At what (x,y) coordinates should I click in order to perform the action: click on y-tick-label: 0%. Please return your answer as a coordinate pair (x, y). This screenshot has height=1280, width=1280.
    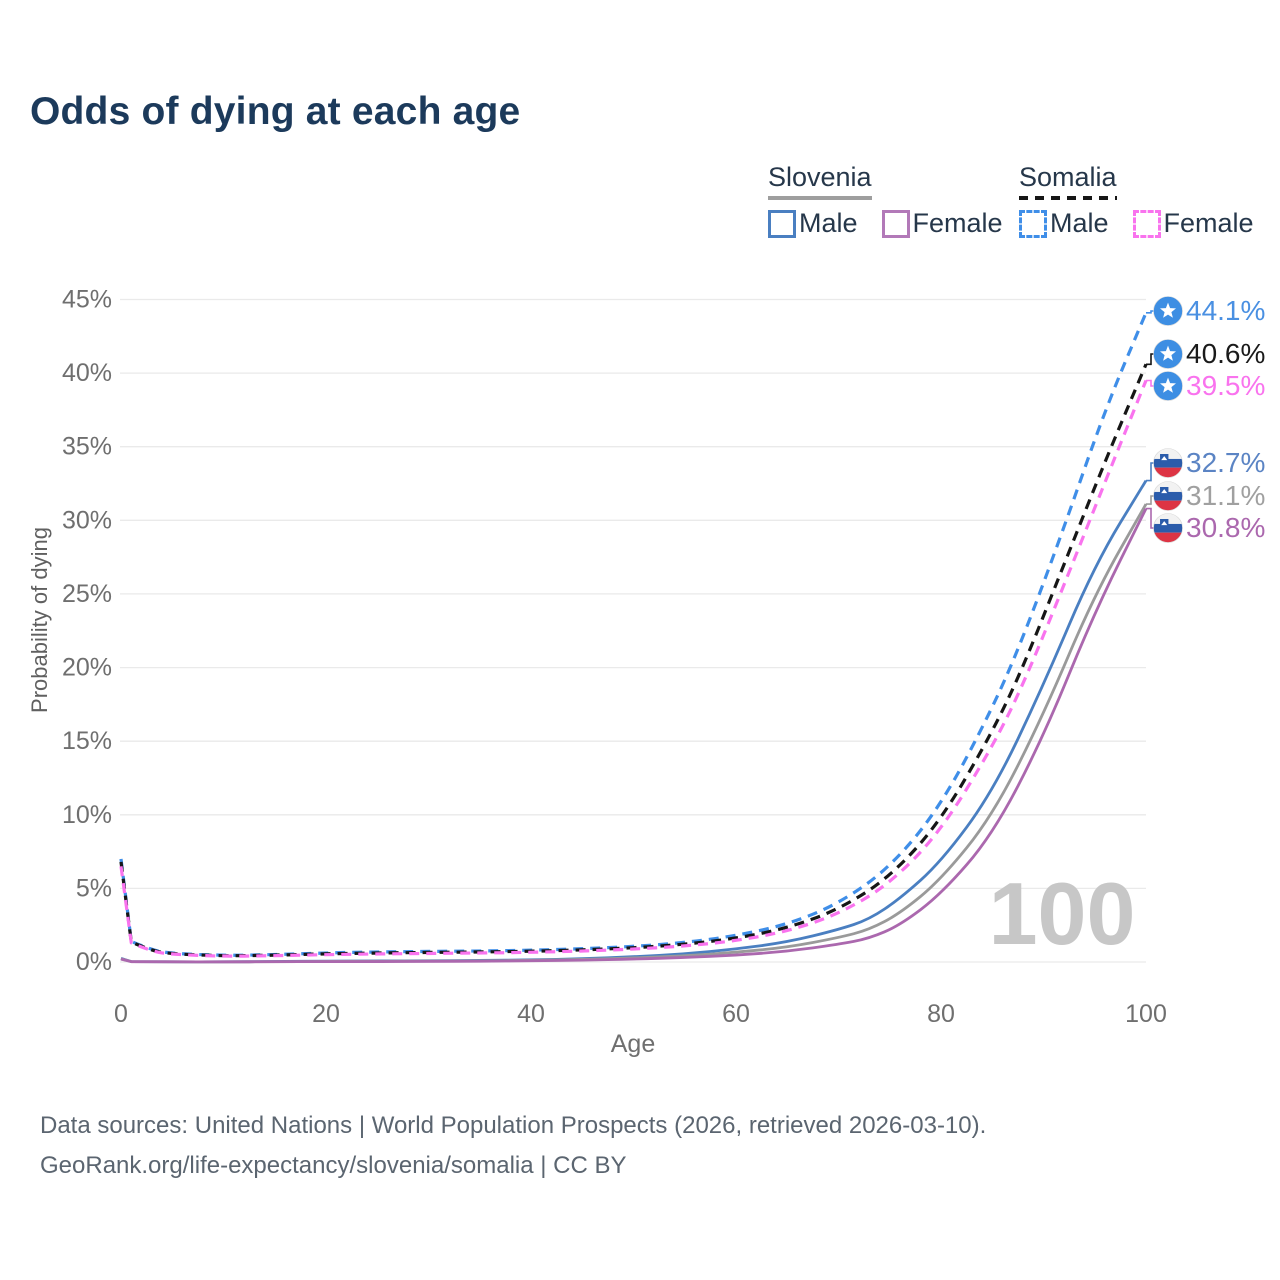
    Looking at the image, I should click on (94, 962).